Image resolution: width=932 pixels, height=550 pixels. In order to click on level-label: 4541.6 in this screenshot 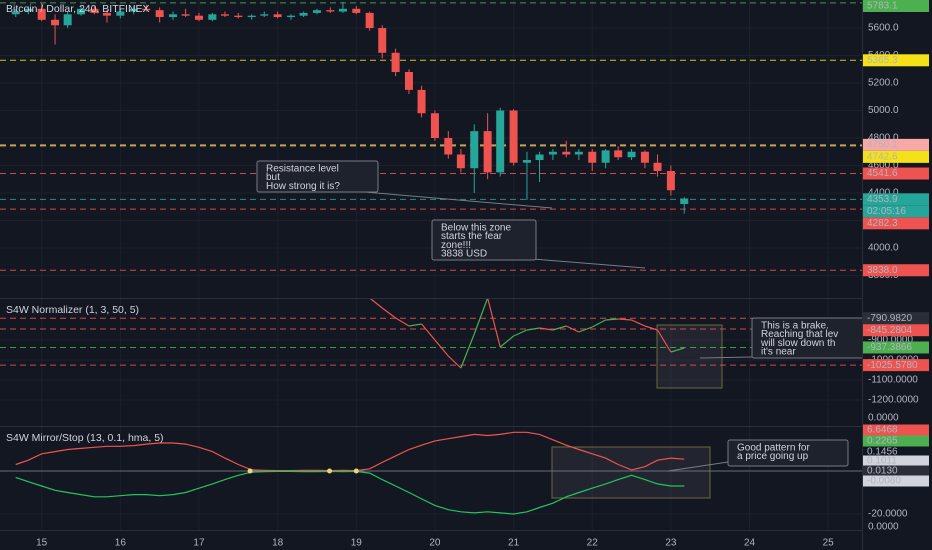, I will do `click(882, 173)`.